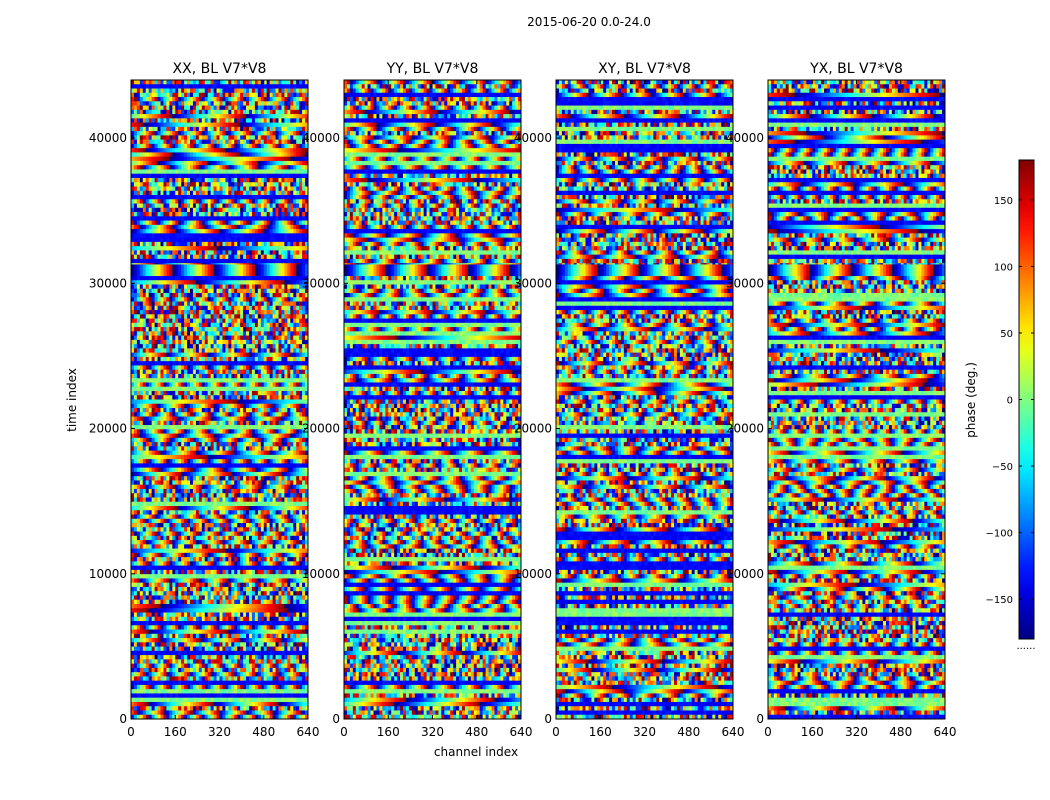  Describe the element at coordinates (856, 69) in the screenshot. I see `panel-title: YX, BL V7*V8` at that location.